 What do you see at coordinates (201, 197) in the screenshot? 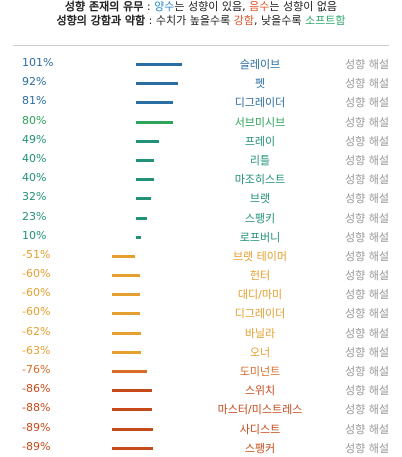
I see `chart-row: 32% 브랫 성향 해설` at bounding box center [201, 197].